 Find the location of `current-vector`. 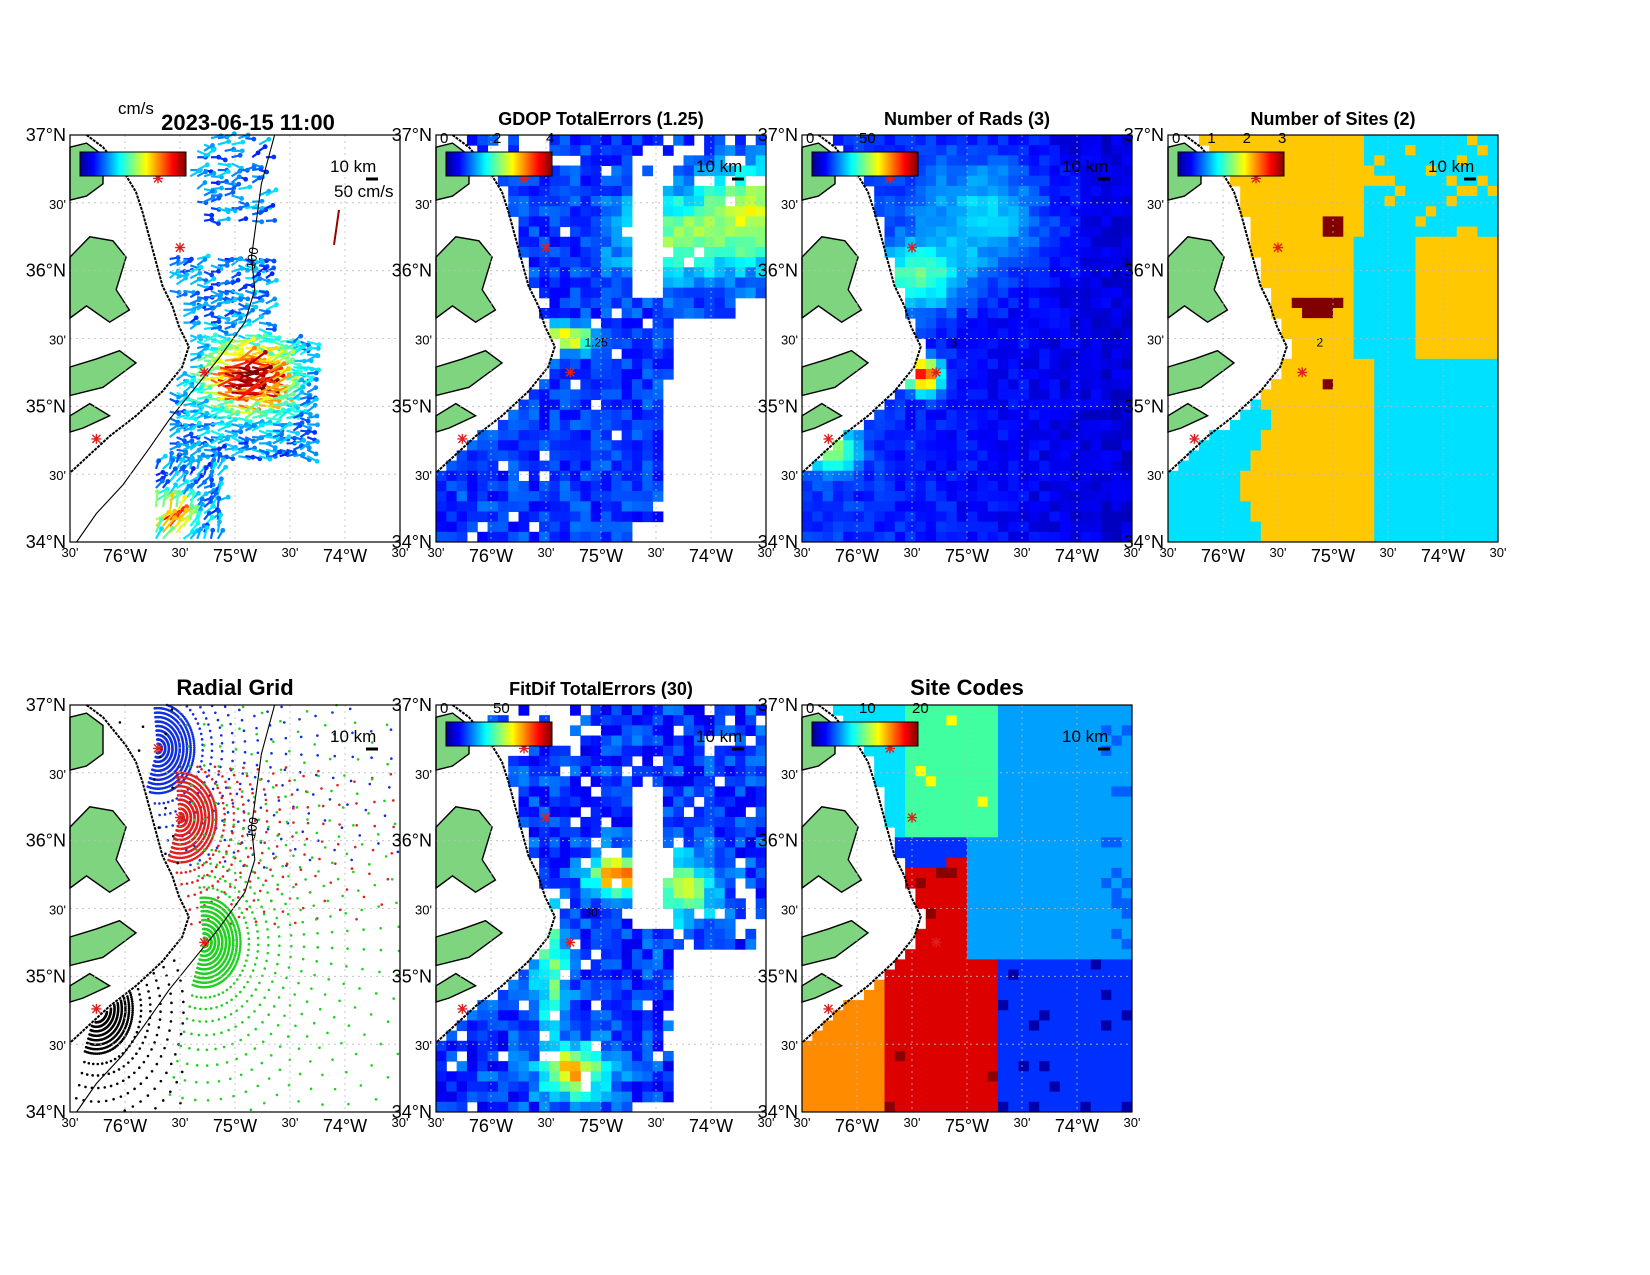

current-vector is located at coordinates (242, 359).